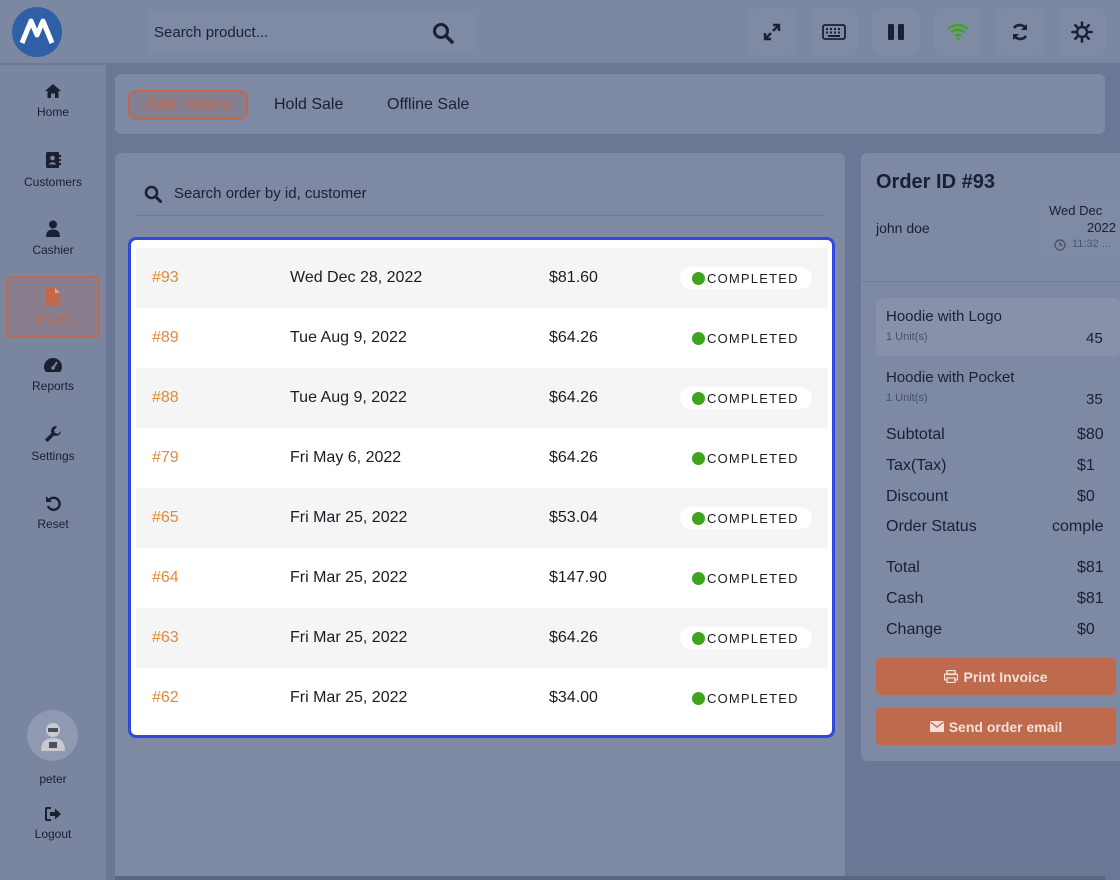 This screenshot has height=880, width=1120. Describe the element at coordinates (356, 277) in the screenshot. I see `order-date: Wed Dec 28, 2022` at that location.